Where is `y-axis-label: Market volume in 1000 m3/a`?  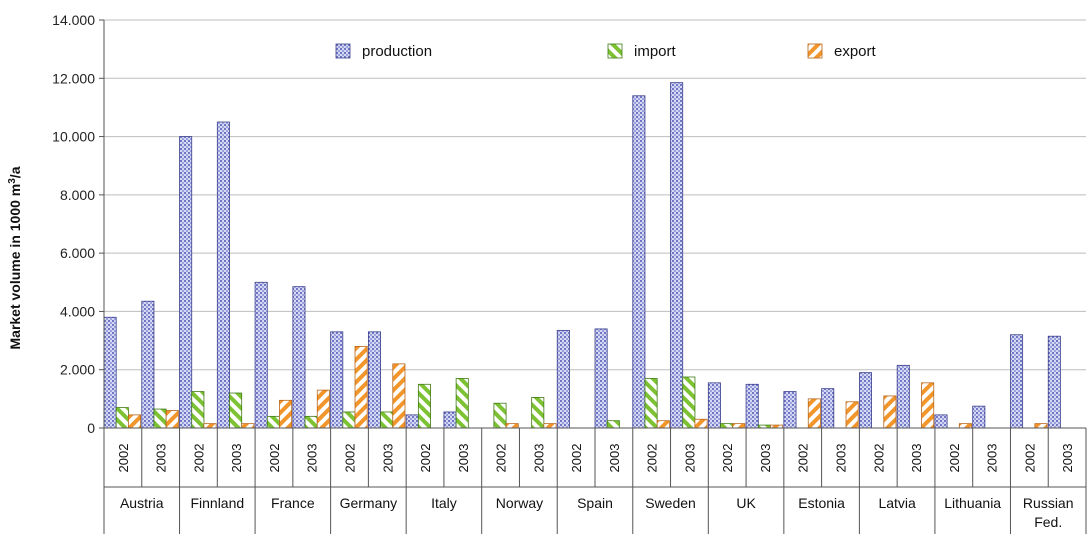 y-axis-label: Market volume in 1000 m3/a is located at coordinates (15, 257).